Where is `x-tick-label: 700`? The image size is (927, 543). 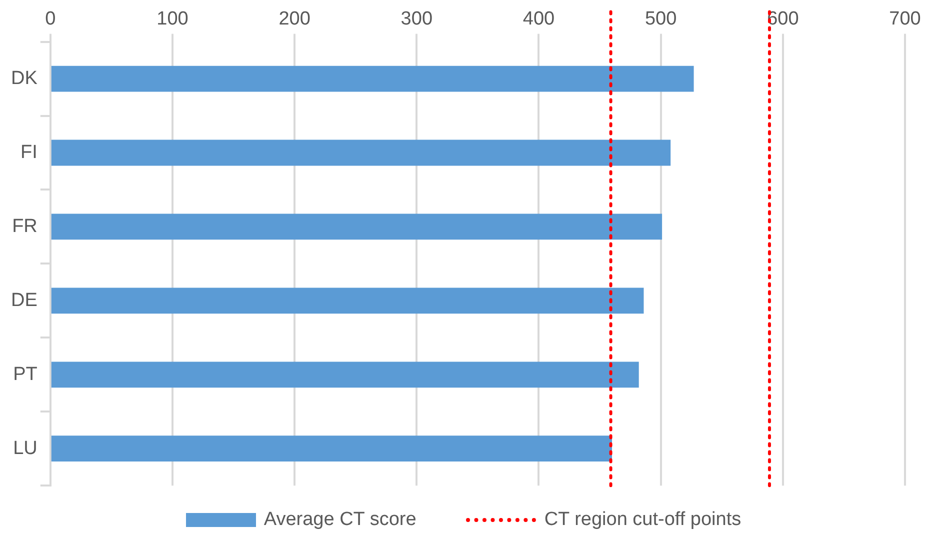 x-tick-label: 700 is located at coordinates (905, 19).